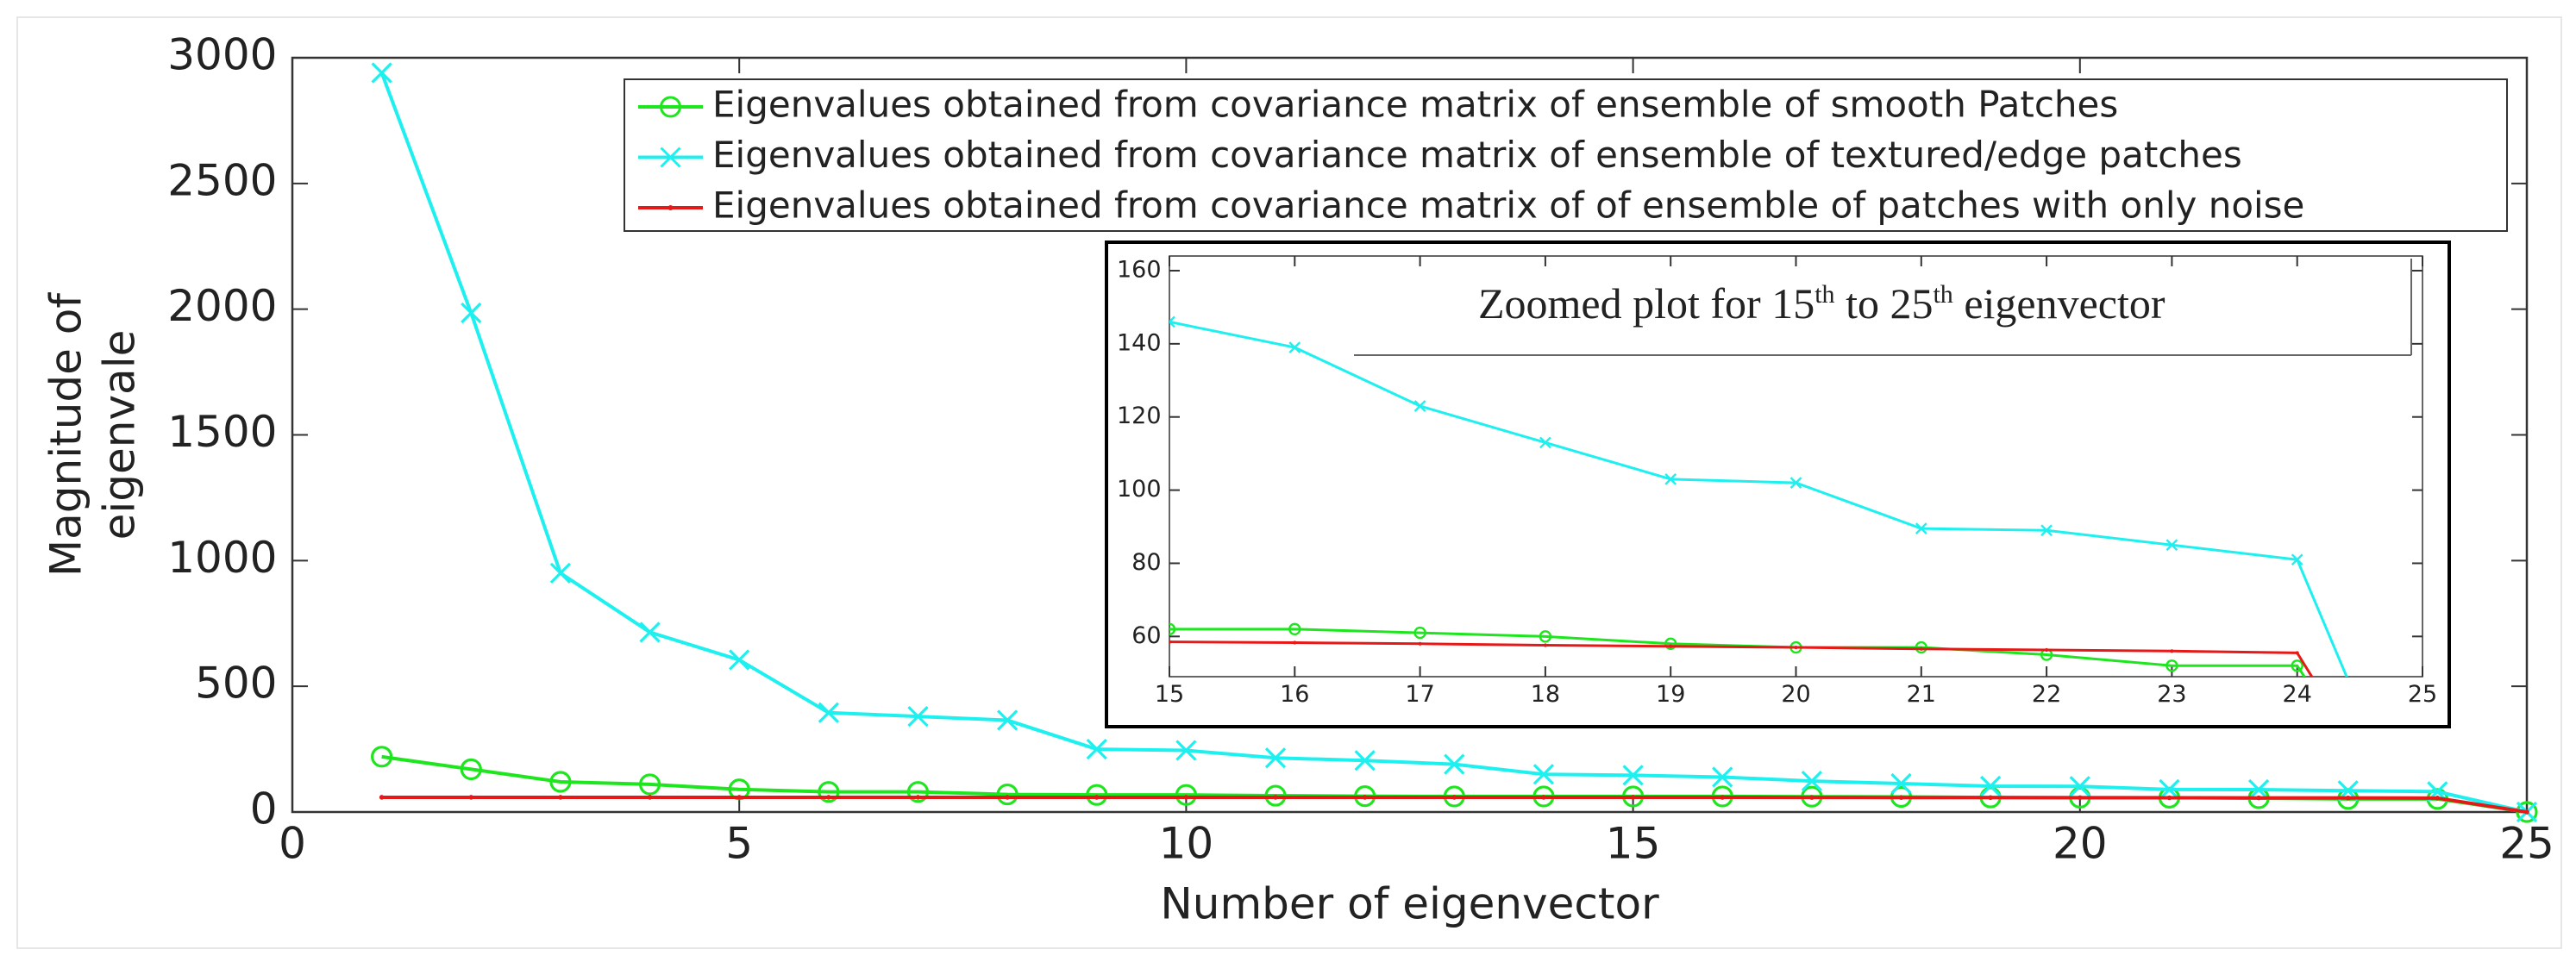 This screenshot has width=2576, height=962. I want to click on legend-box, so click(1566, 155).